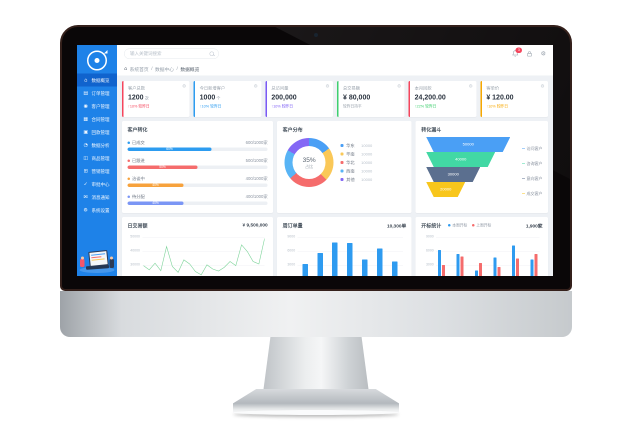 This screenshot has width=632, height=444. Describe the element at coordinates (198, 253) in the screenshot. I see `line-chart: 50000 40000 30000` at that location.